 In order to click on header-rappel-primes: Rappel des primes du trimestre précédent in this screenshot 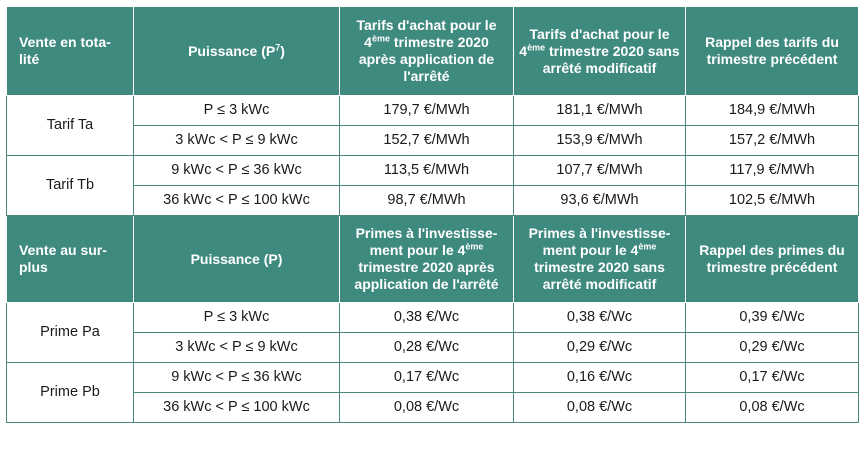, I will do `click(772, 259)`.